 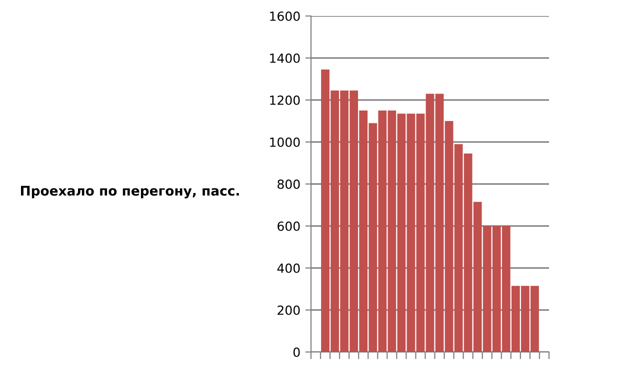 What do you see at coordinates (285, 58) in the screenshot?
I see `y-tick-label: 1400` at bounding box center [285, 58].